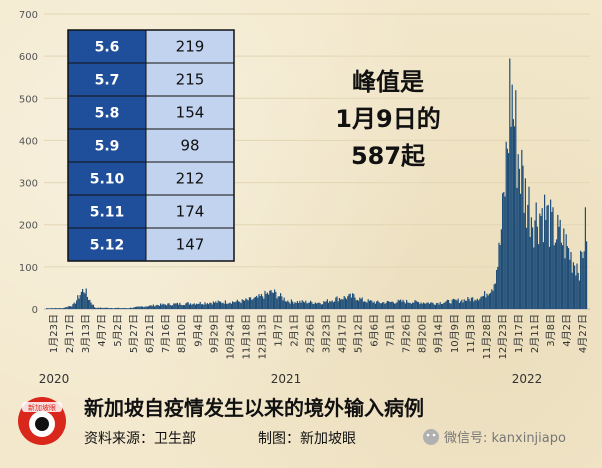 Image resolution: width=602 pixels, height=468 pixels. What do you see at coordinates (388, 156) in the screenshot?
I see `annotation-line: 587起` at bounding box center [388, 156].